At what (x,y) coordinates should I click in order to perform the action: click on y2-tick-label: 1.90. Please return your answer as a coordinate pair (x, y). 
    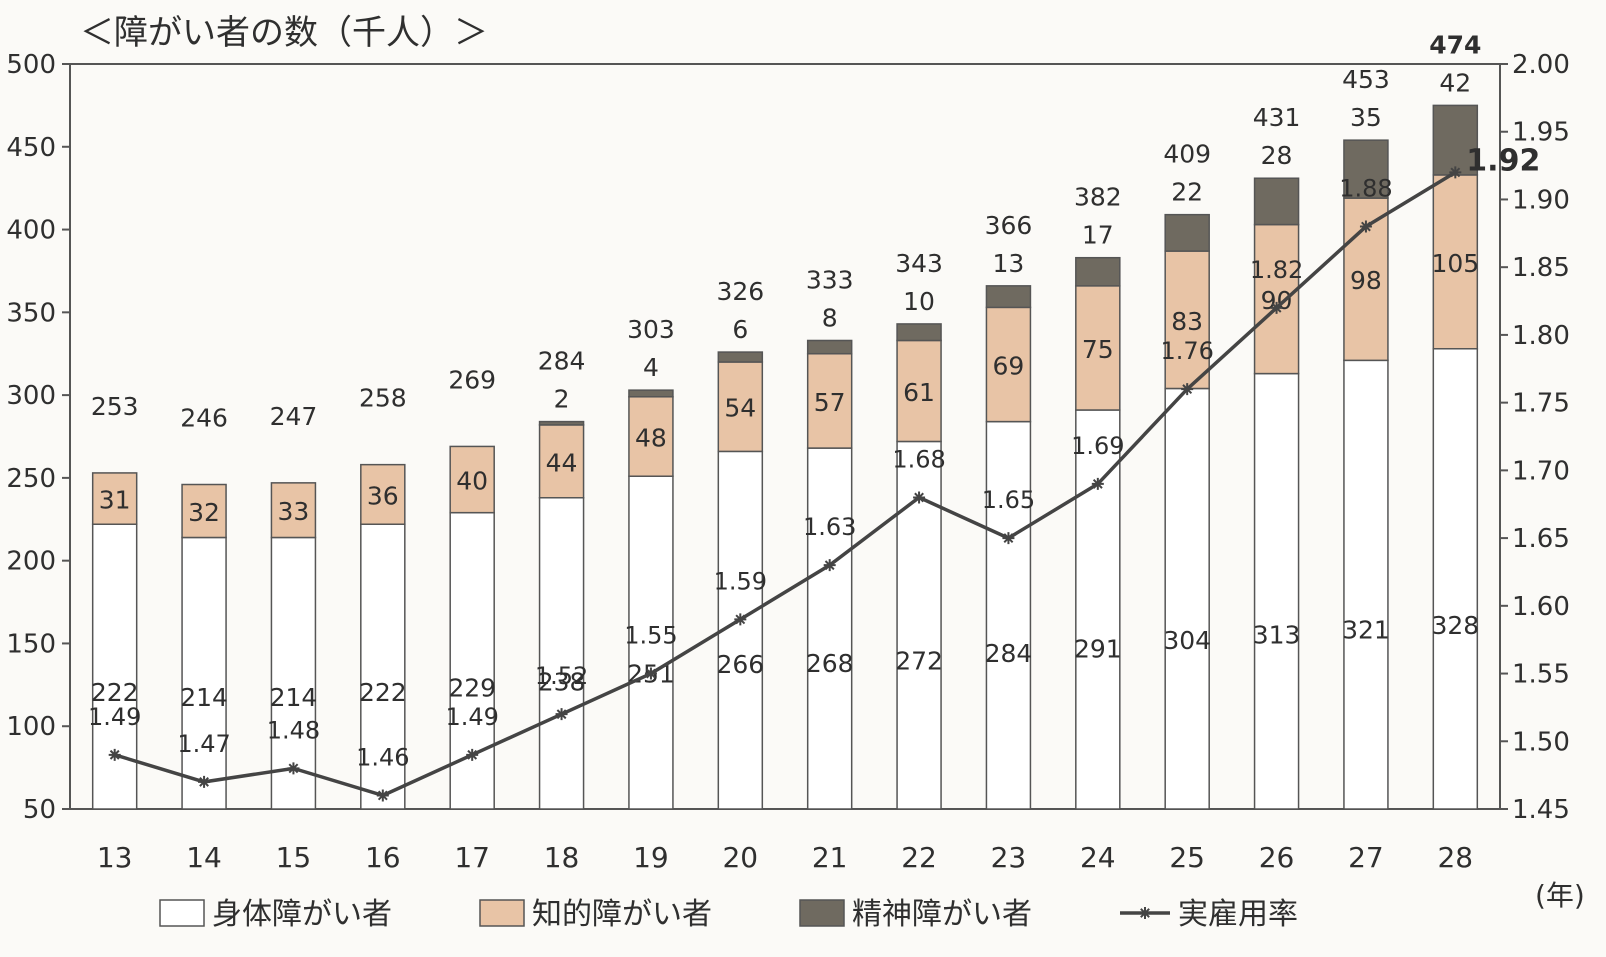
    Looking at the image, I should click on (1541, 200).